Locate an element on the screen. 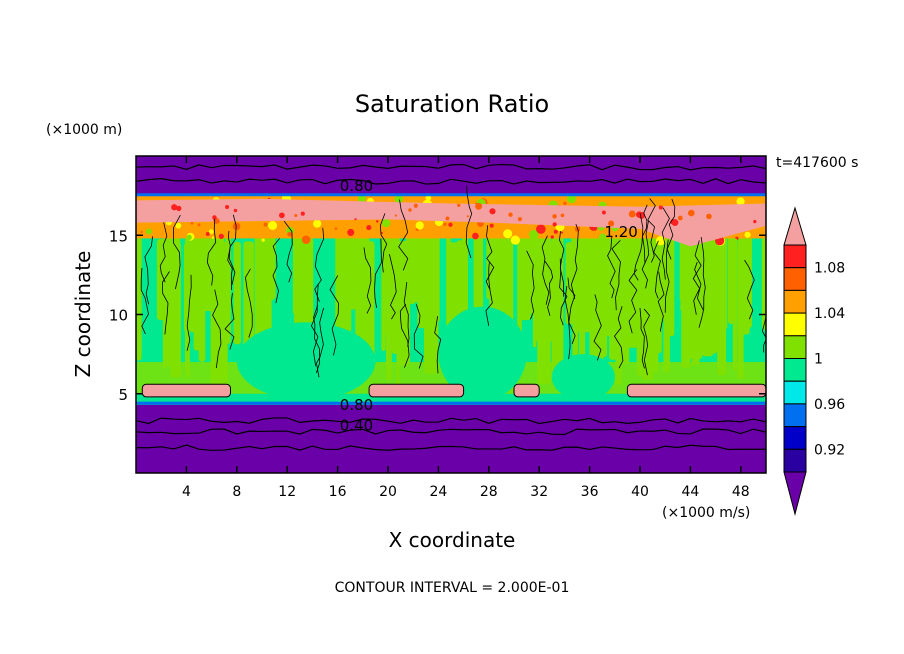  x-tick-label: 48 is located at coordinates (741, 492).